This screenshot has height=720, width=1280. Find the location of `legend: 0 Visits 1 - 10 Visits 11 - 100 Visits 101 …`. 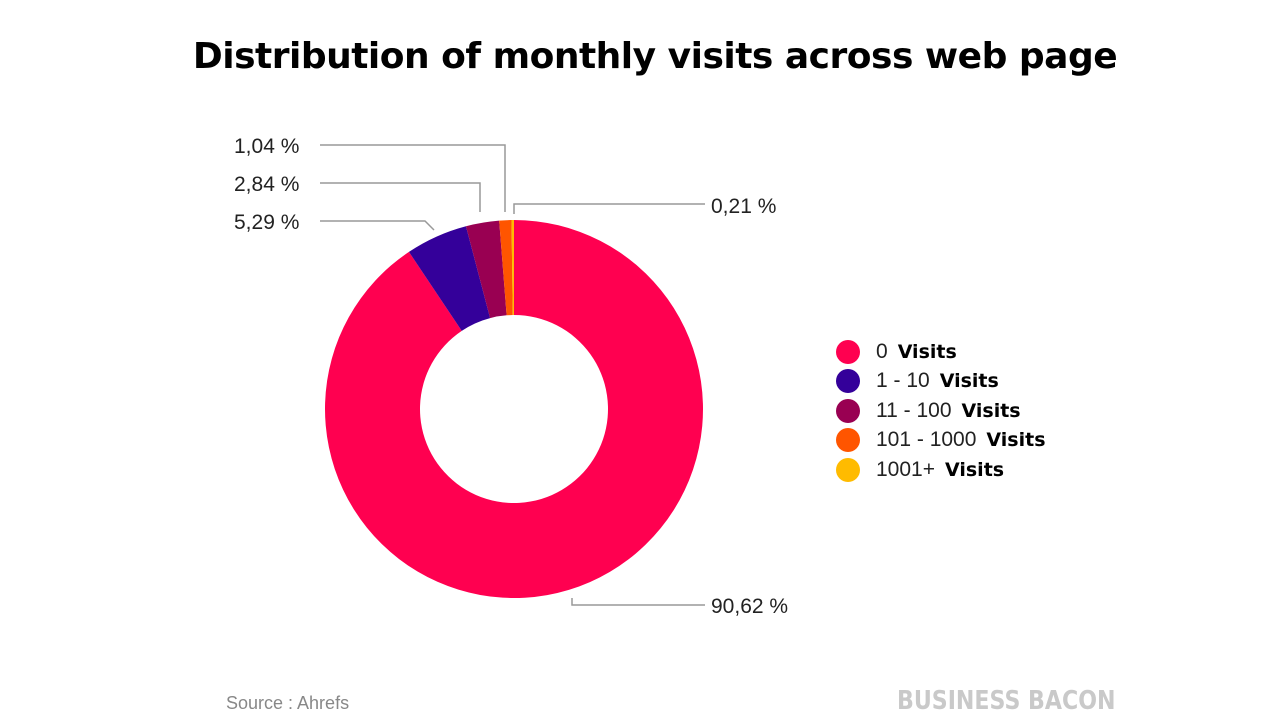

legend: 0 Visits 1 - 10 Visits 11 - 100 Visits 101 … is located at coordinates (941, 411).